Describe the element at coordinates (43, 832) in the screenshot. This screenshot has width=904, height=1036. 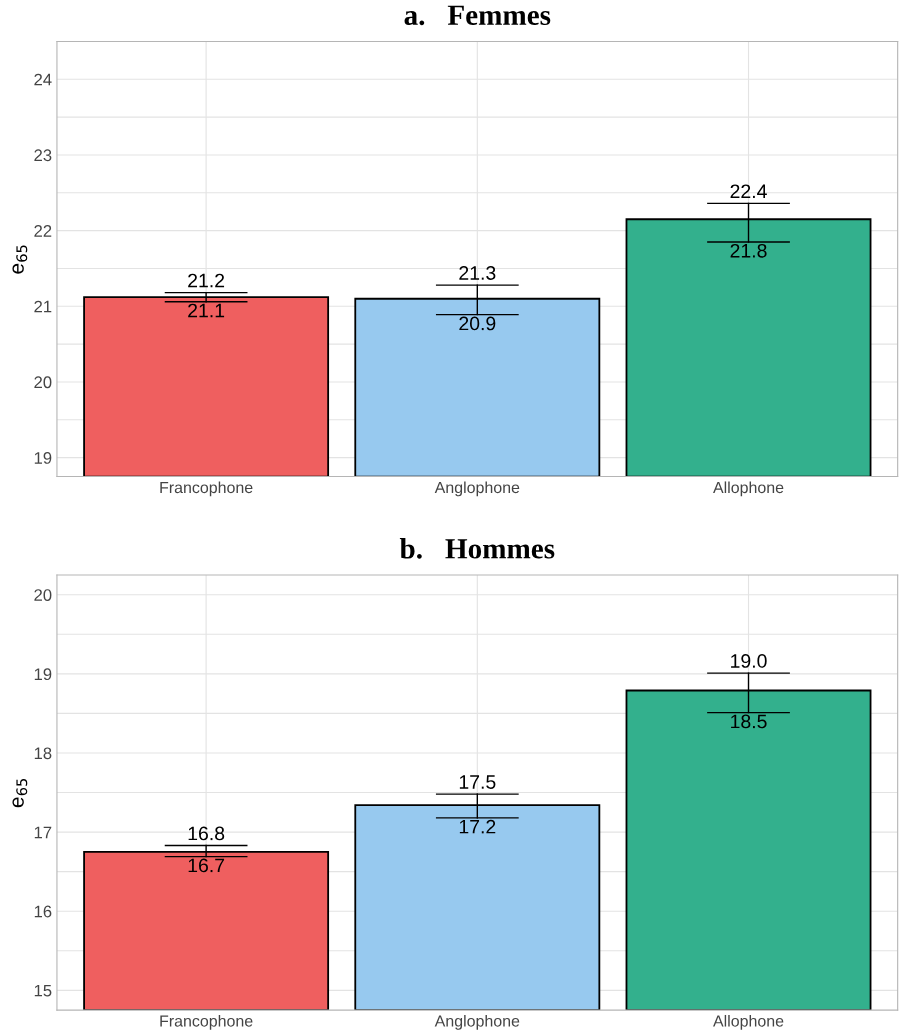
I see `y-tick-label: 17` at that location.